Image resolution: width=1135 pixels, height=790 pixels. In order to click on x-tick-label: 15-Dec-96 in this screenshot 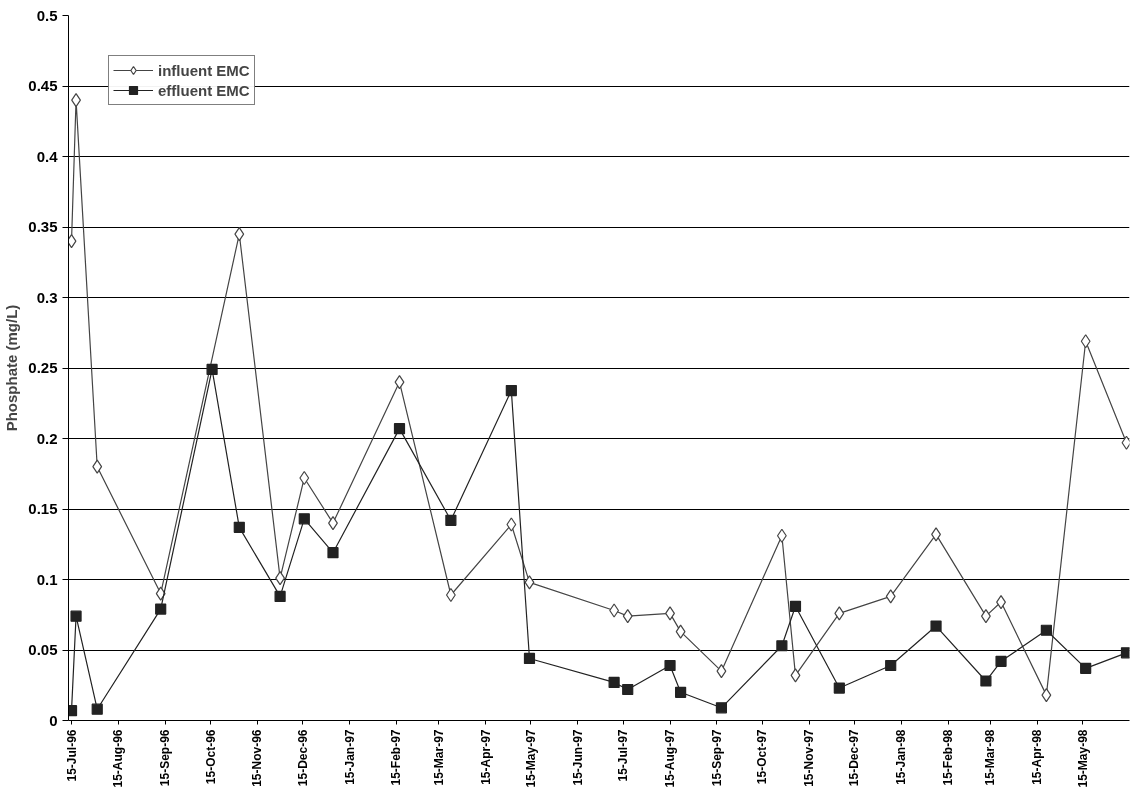, I will do `click(302, 758)`.